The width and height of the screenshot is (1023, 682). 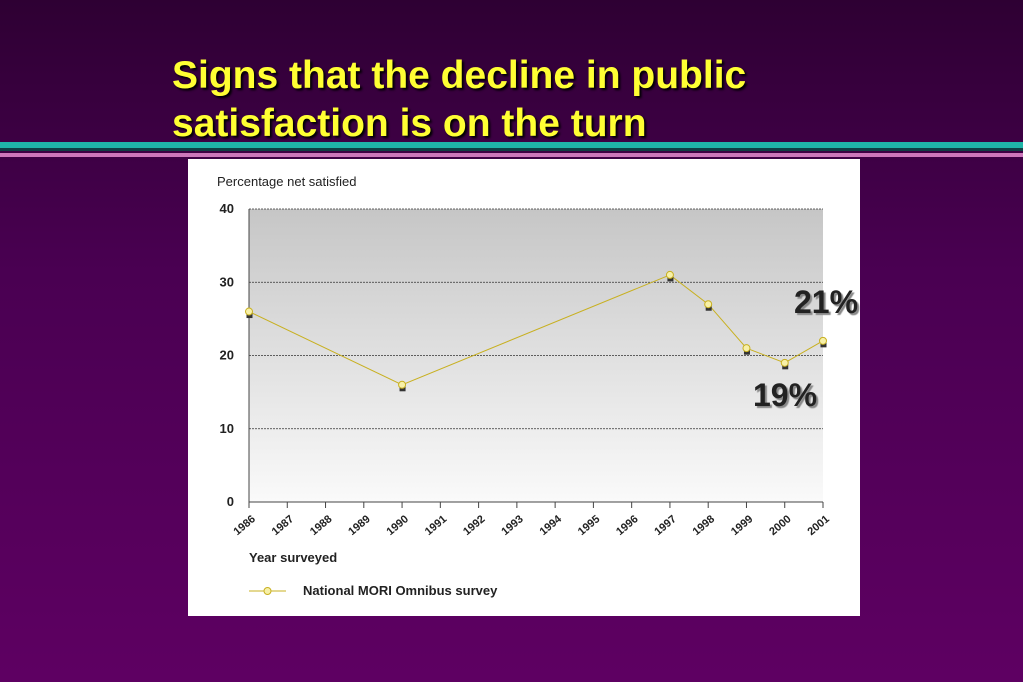 I want to click on legend-marker, so click(x=267, y=591).